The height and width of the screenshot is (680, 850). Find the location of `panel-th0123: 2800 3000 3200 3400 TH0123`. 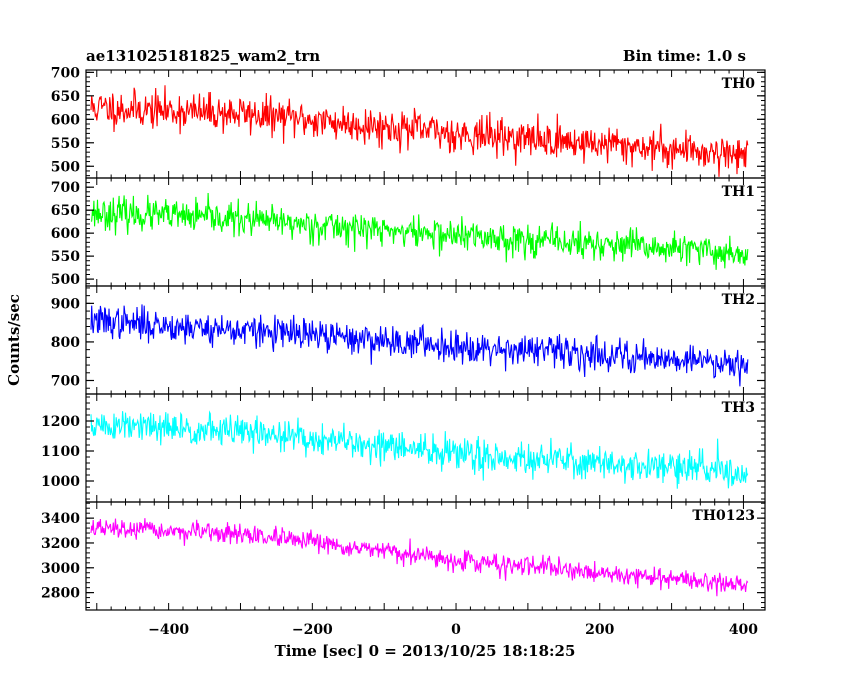

panel-th0123: 2800 3000 3200 3400 TH0123 is located at coordinates (403, 556).